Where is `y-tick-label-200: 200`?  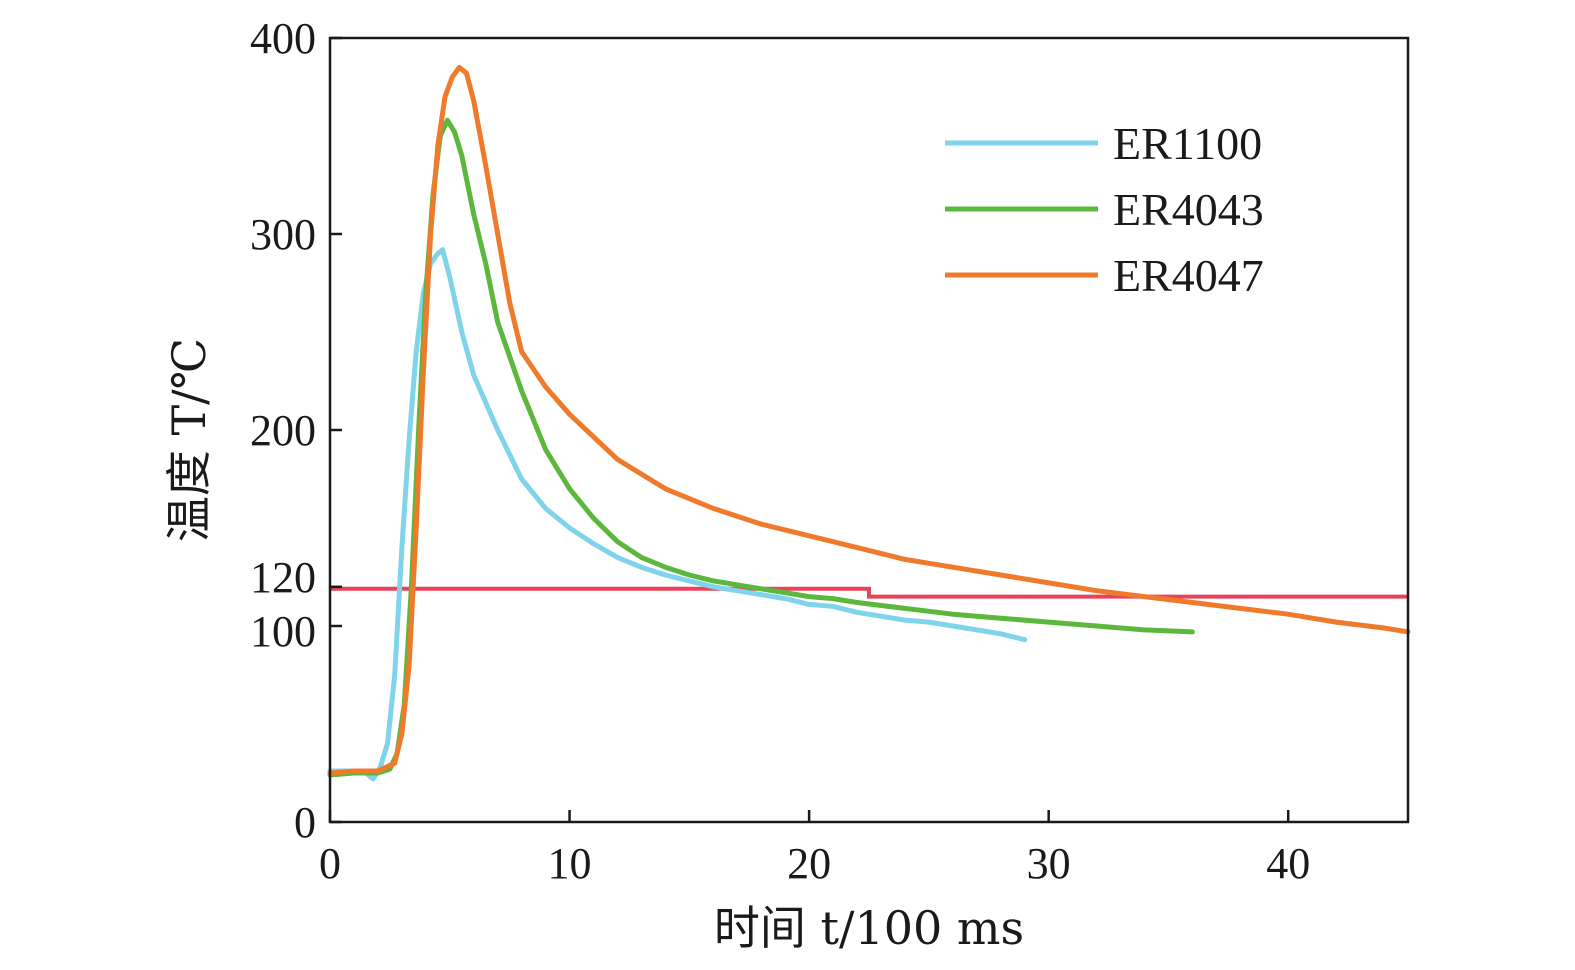 y-tick-label-200: 200 is located at coordinates (283, 430).